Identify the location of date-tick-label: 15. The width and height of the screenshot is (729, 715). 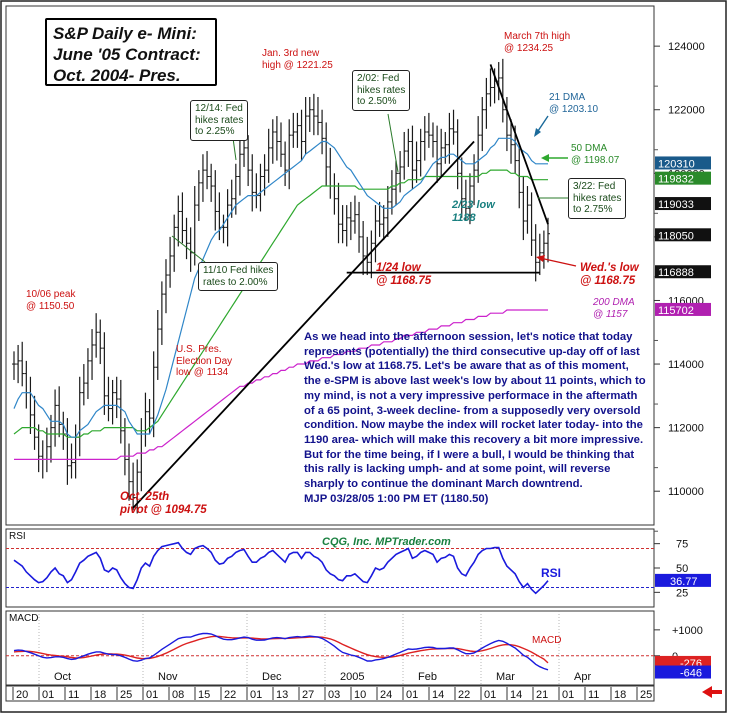
(204, 695).